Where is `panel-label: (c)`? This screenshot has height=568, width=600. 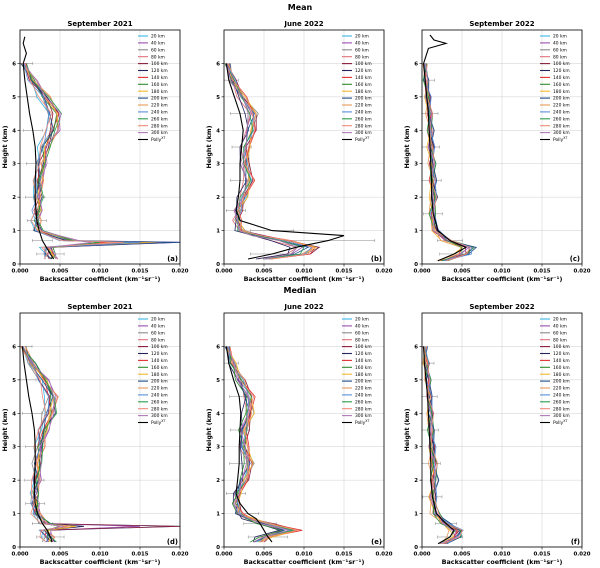 panel-label: (c) is located at coordinates (575, 259).